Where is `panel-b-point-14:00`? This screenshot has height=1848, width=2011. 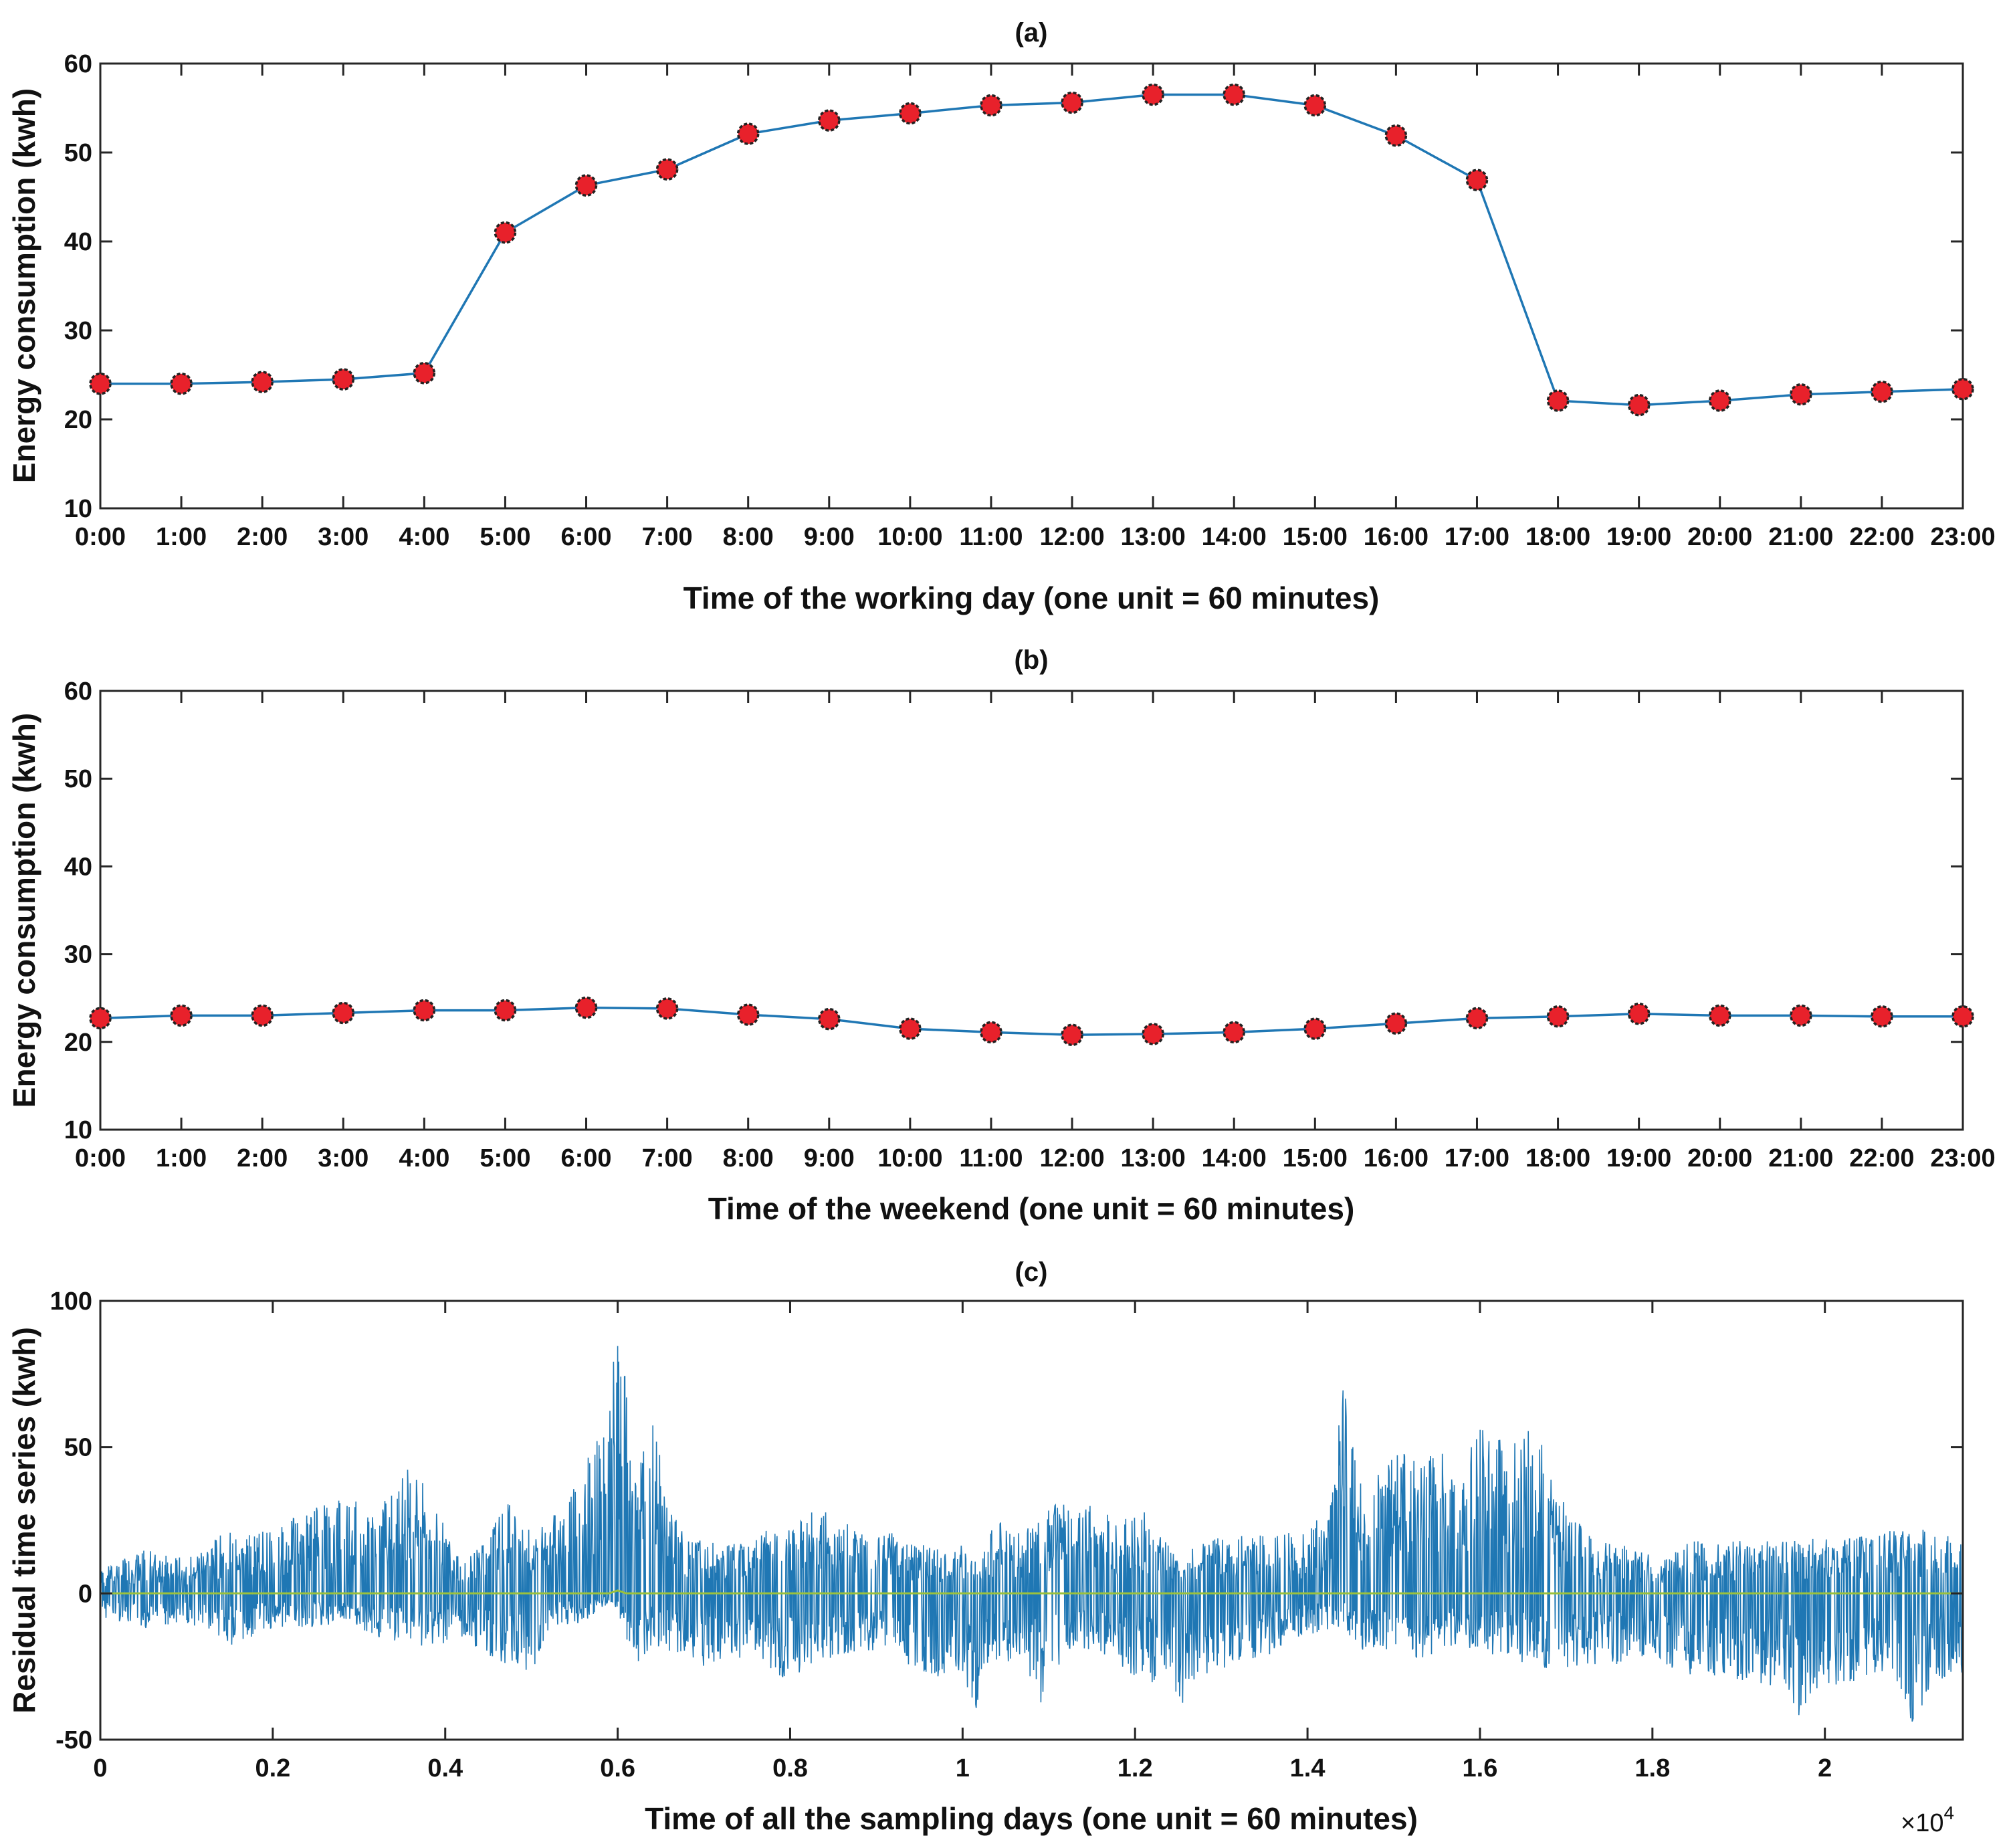 panel-b-point-14:00 is located at coordinates (1234, 1032).